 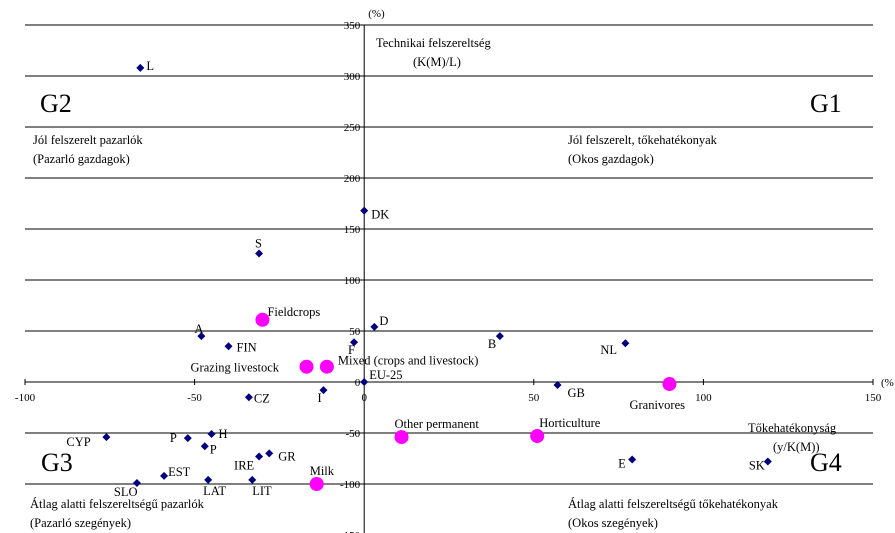 I want to click on y-tick-label: -50, so click(x=353, y=434).